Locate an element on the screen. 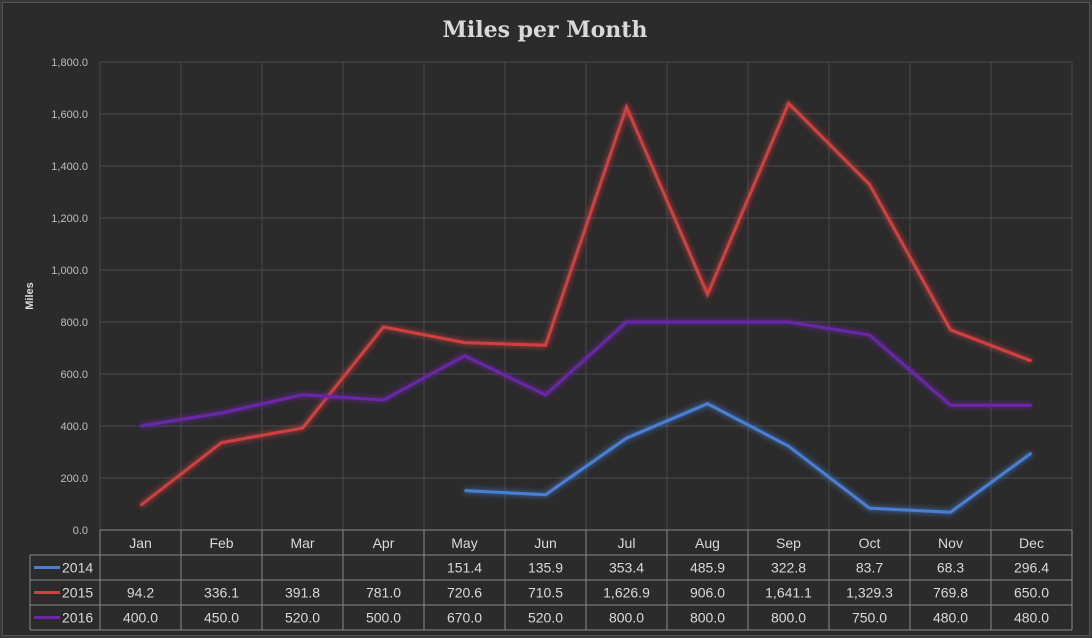  data-label-2014: 83.7 is located at coordinates (869, 568).